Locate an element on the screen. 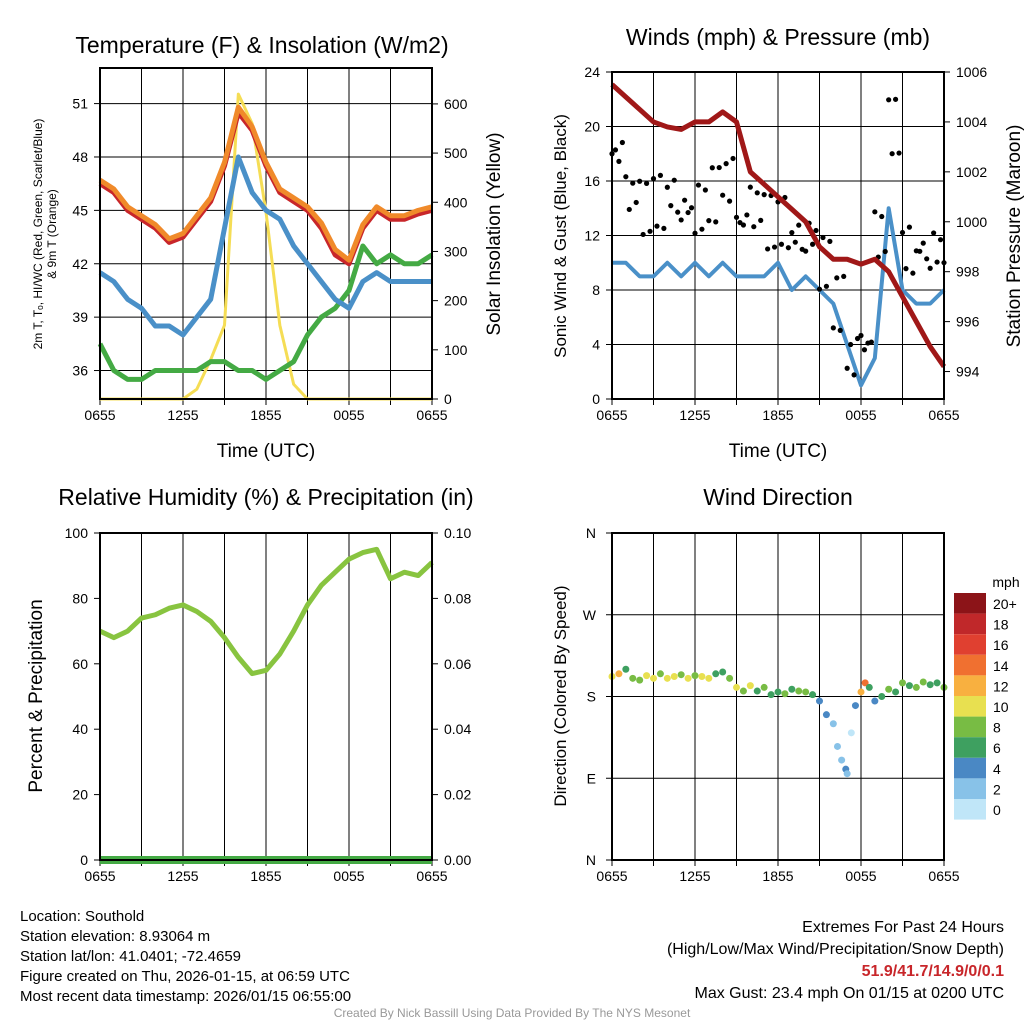  colorbar-label: 14 is located at coordinates (1001, 666).